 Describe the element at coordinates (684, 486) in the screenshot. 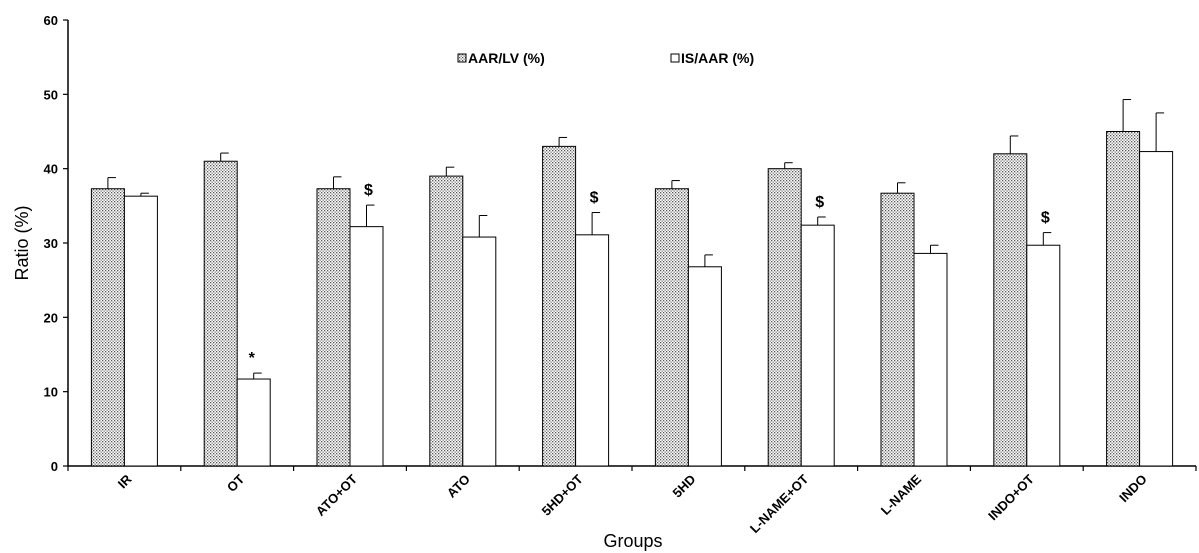

I see `x-tick-label: 5HD` at that location.